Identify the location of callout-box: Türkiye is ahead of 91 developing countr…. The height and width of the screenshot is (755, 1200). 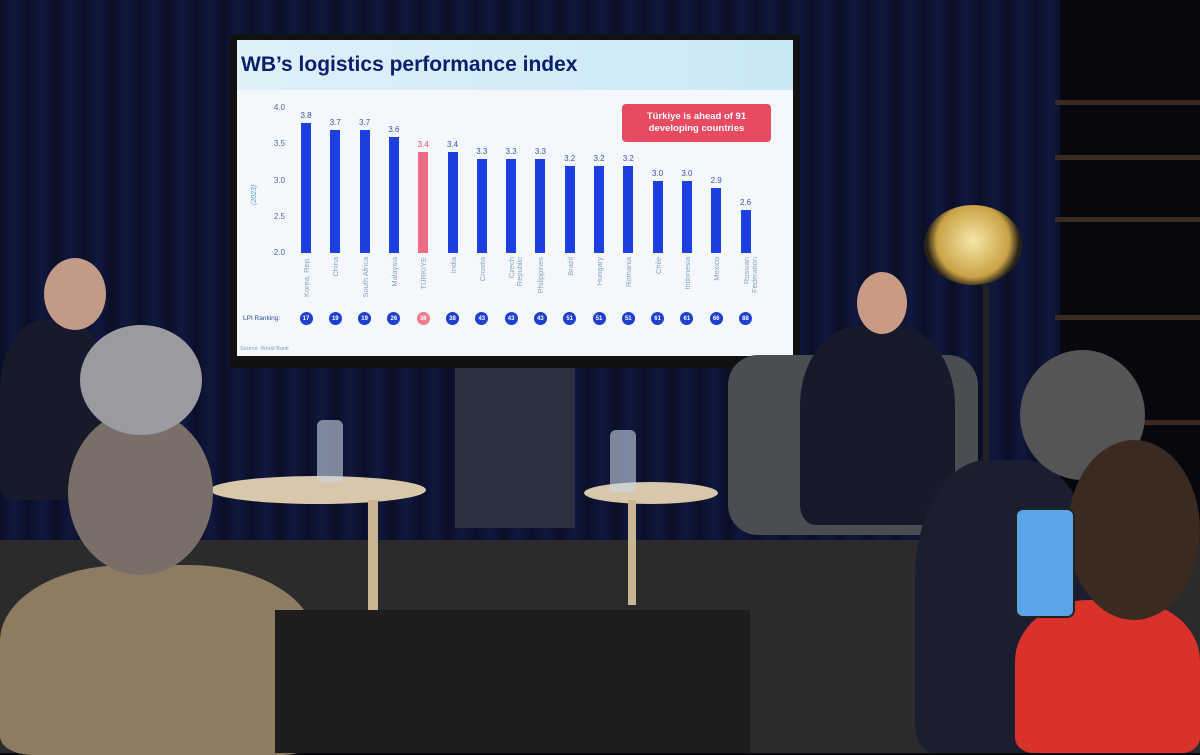
(696, 123).